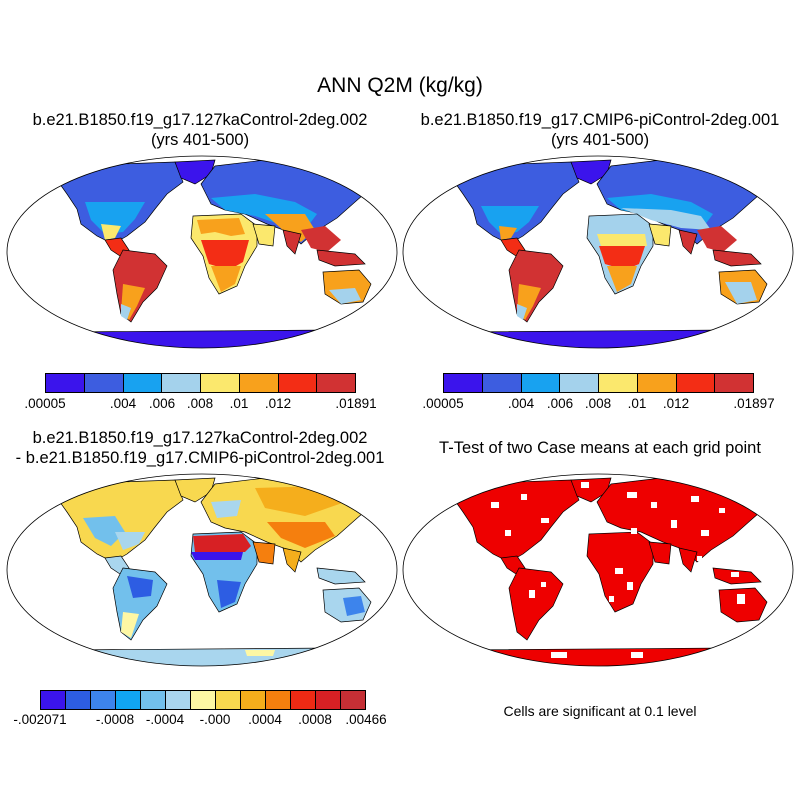 This screenshot has height=800, width=800. Describe the element at coordinates (598, 252) in the screenshot. I see `map-piControl-q2m` at that location.